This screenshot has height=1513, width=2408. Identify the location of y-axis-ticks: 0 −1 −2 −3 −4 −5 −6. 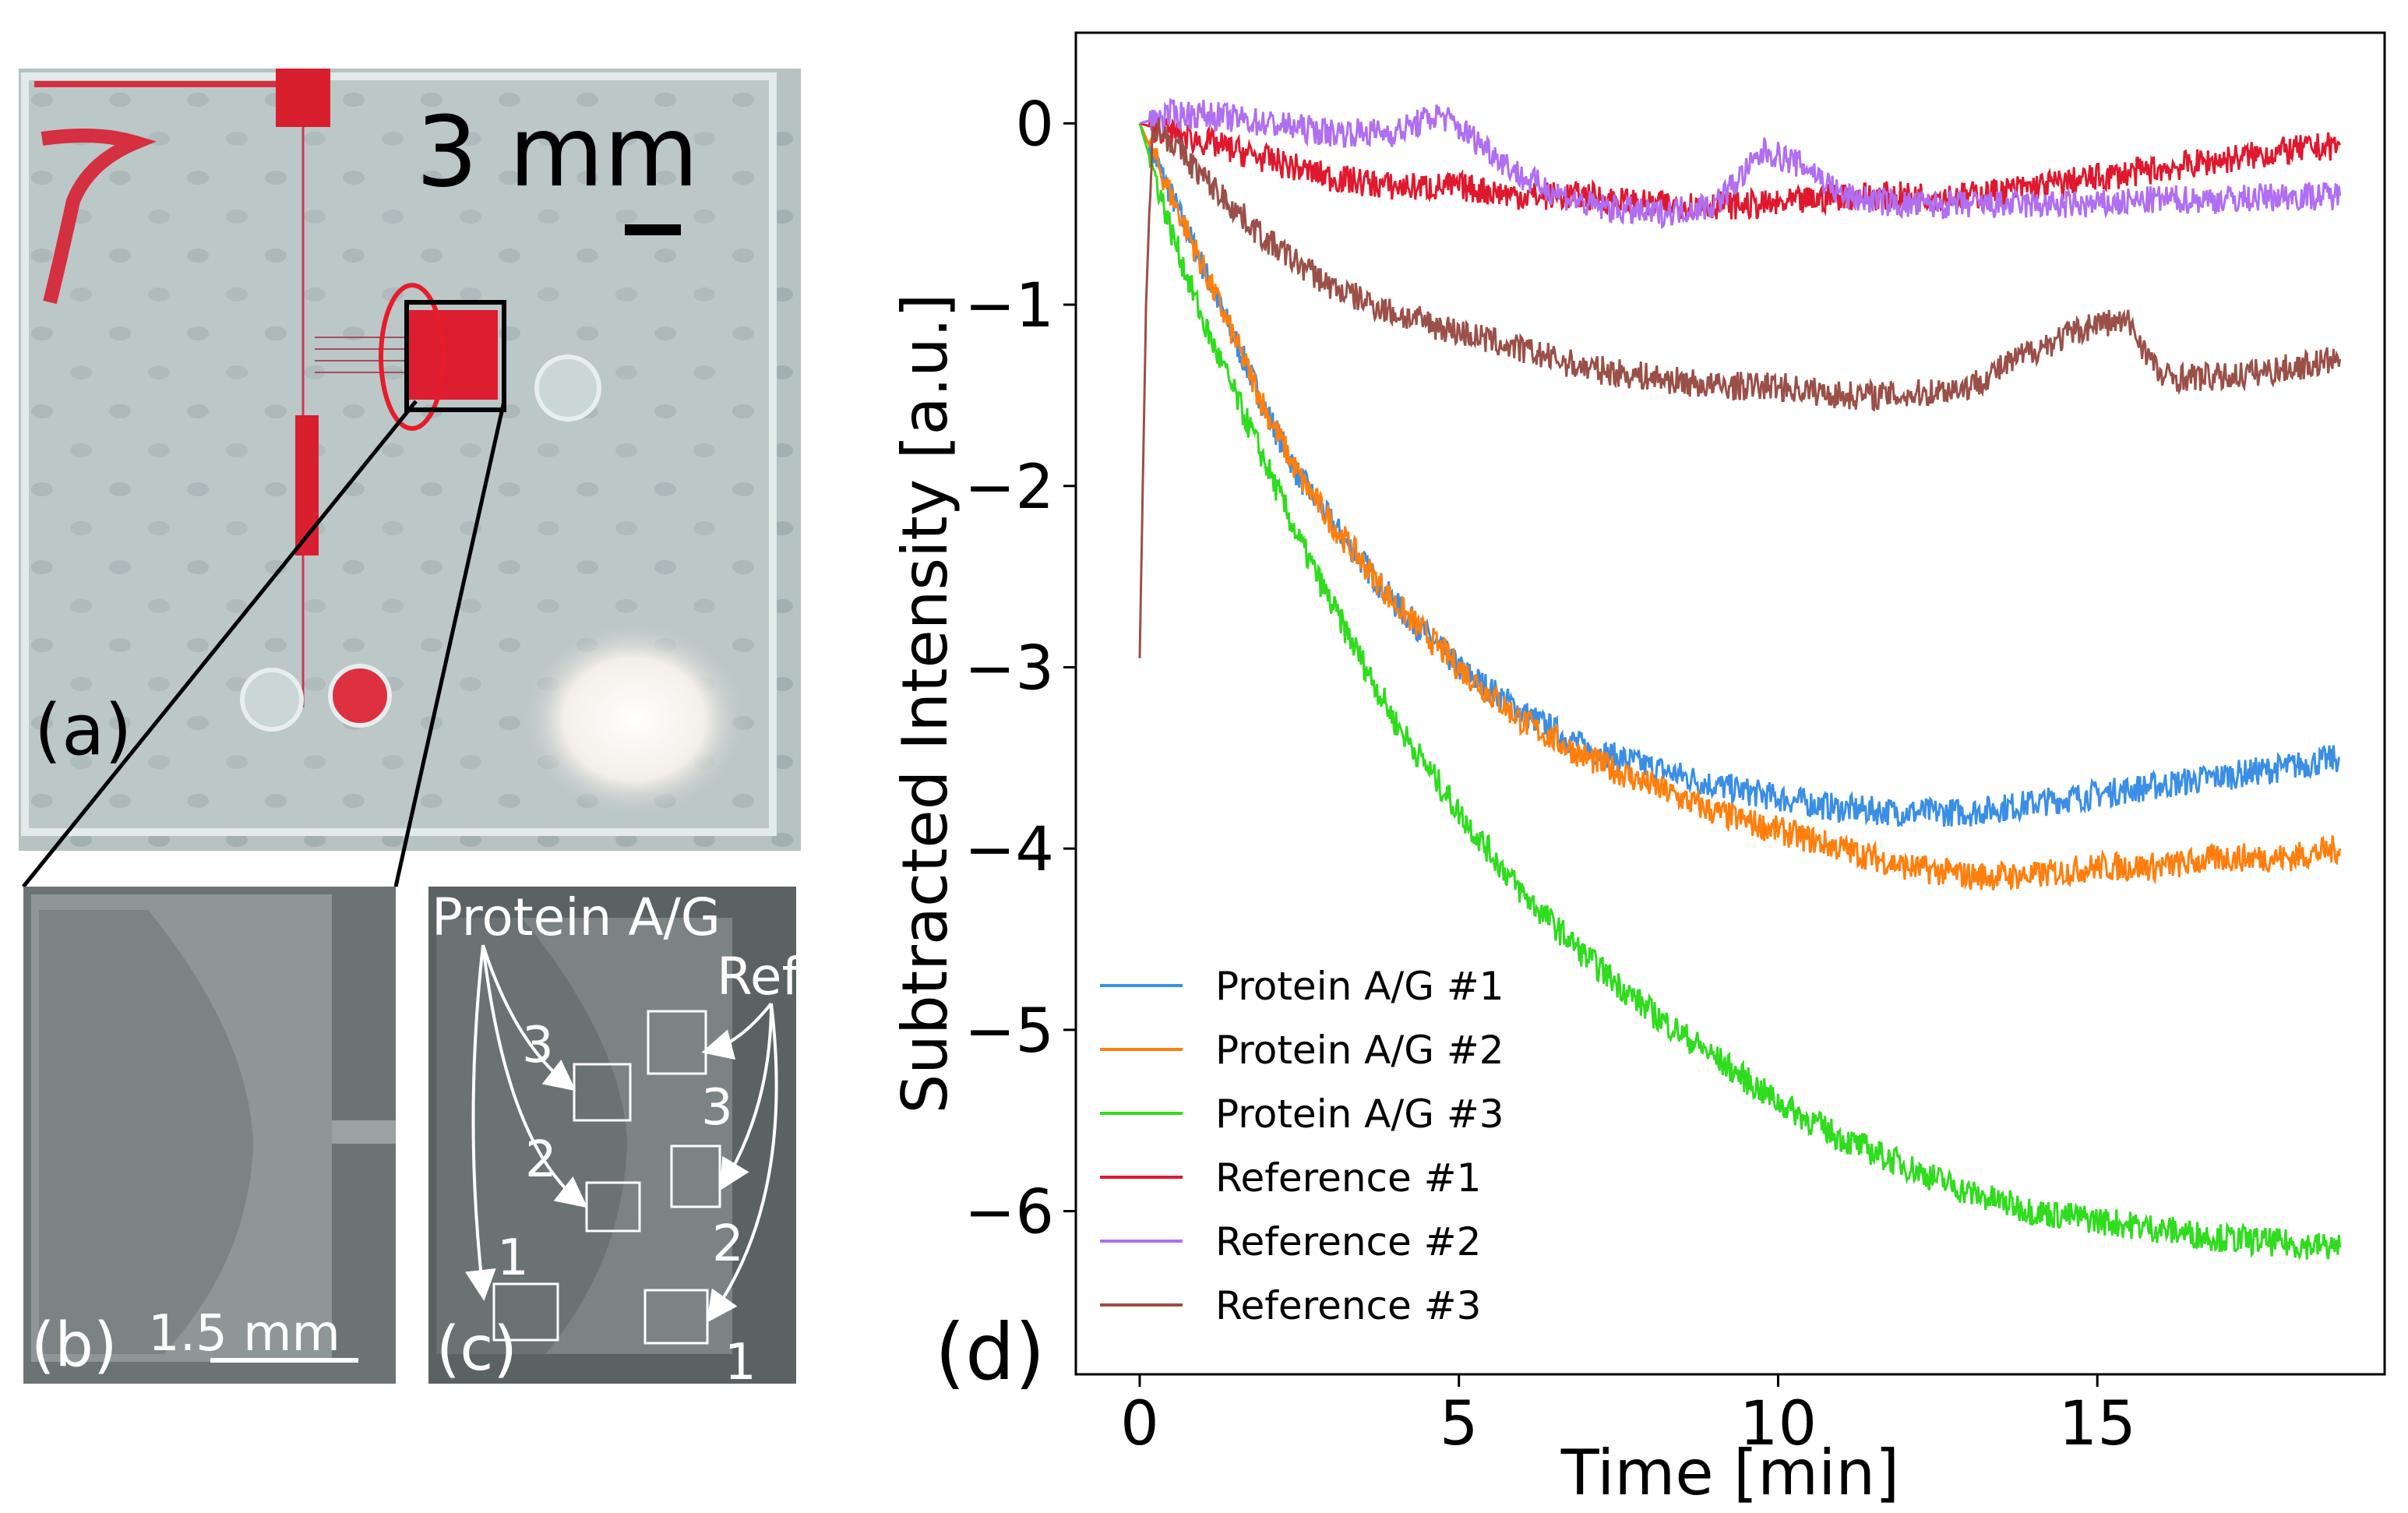
(1020, 669).